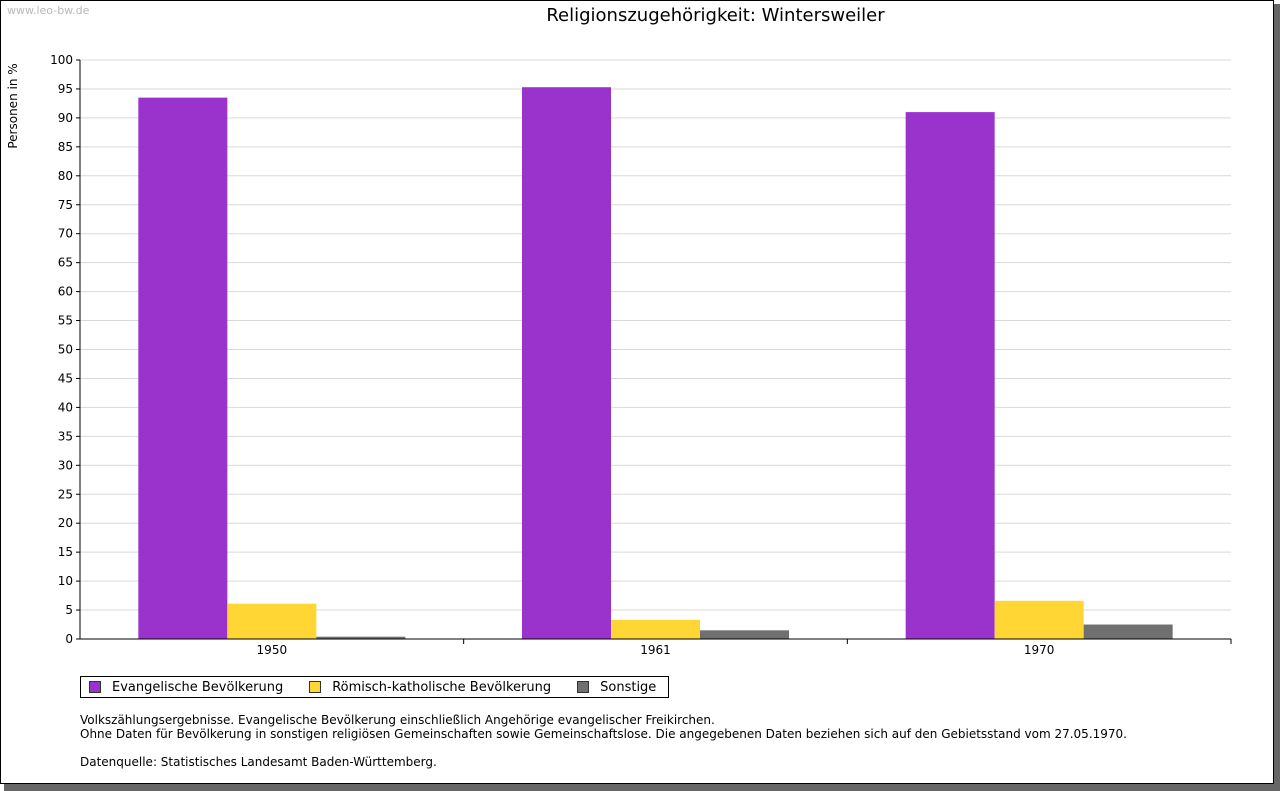 This screenshot has height=791, width=1280. Describe the element at coordinates (65, 581) in the screenshot. I see `y-tick-label: 10` at that location.